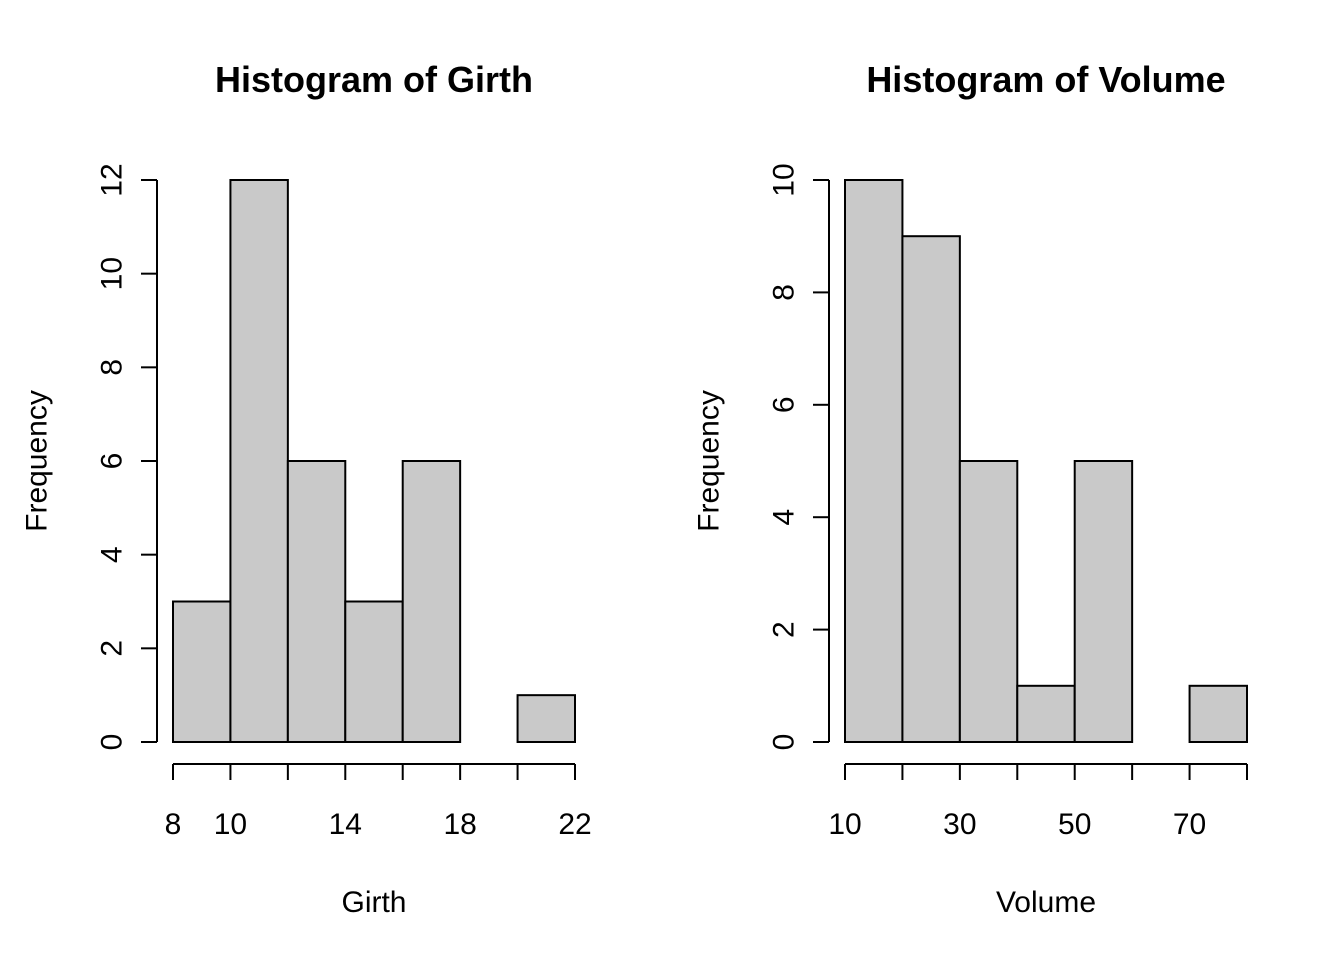 The height and width of the screenshot is (960, 1344). What do you see at coordinates (1189, 824) in the screenshot?
I see `x-tick-label: 70` at bounding box center [1189, 824].